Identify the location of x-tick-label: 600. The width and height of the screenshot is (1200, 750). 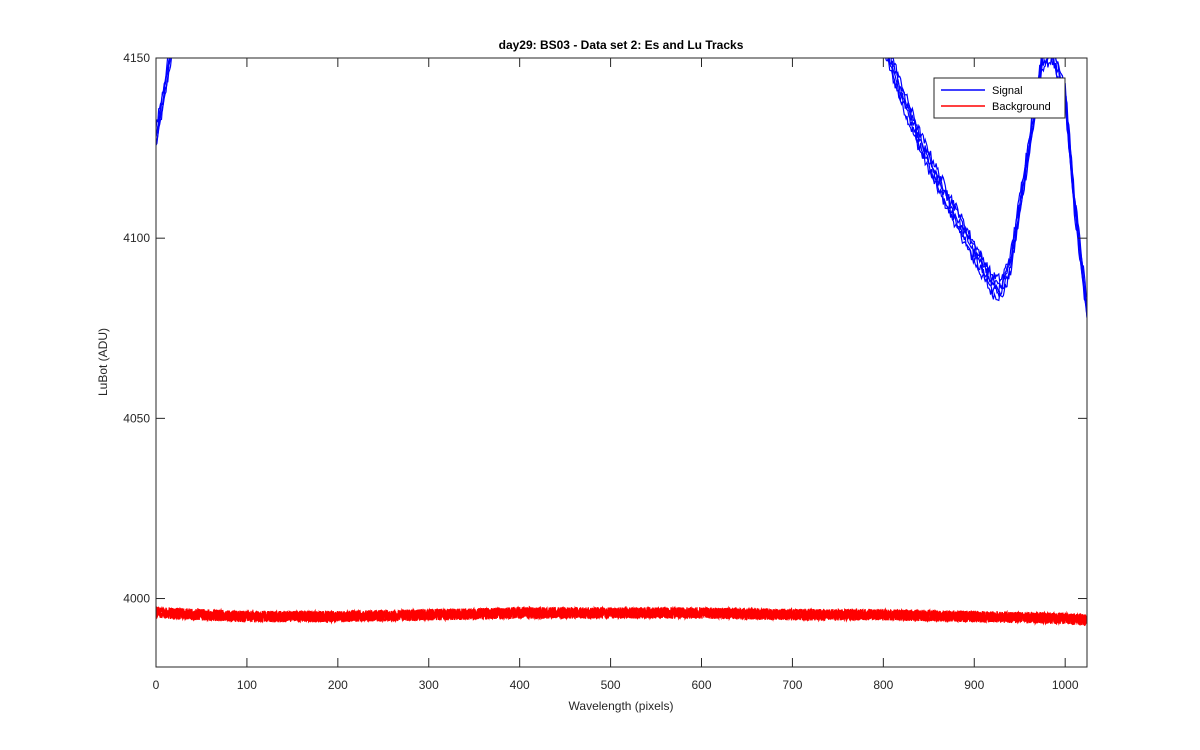
(701, 685).